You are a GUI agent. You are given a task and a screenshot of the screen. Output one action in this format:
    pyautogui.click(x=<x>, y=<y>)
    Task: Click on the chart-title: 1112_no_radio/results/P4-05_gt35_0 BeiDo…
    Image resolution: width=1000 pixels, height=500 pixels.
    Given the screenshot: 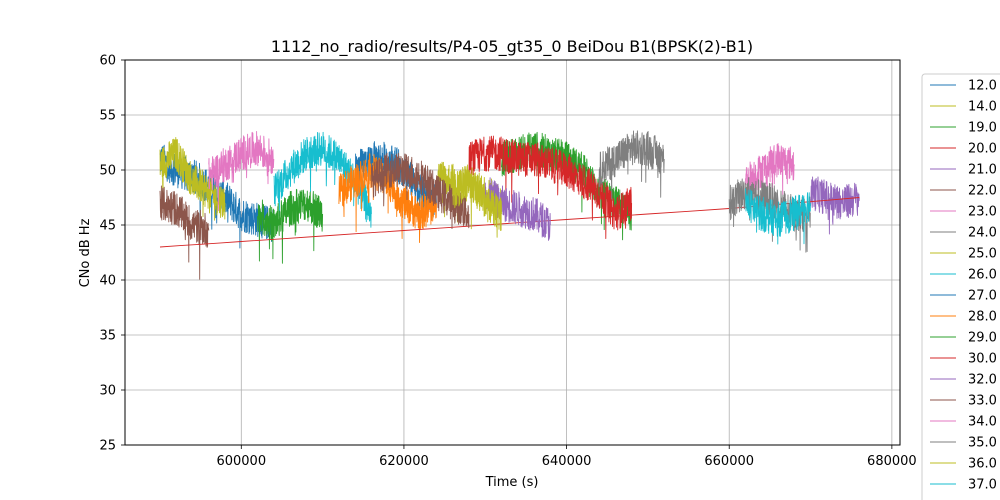 What is the action you would take?
    pyautogui.click(x=512, y=47)
    